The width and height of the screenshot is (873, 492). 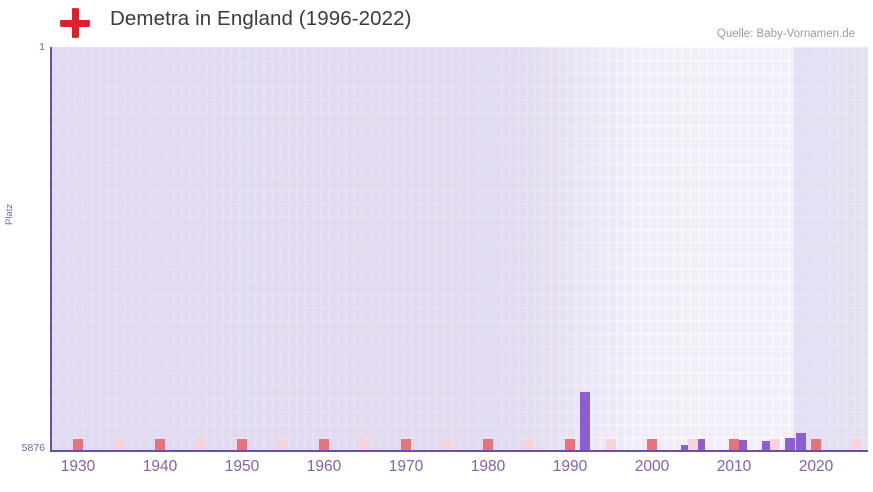 I want to click on y-axis-line, so click(x=51, y=249).